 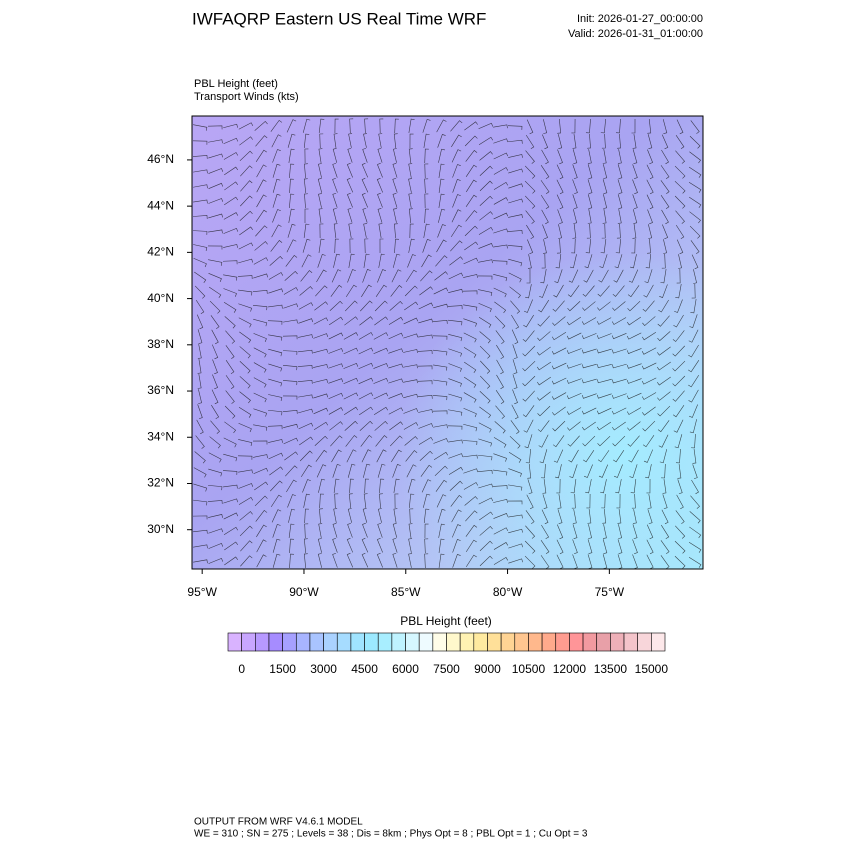 What do you see at coordinates (339, 18) in the screenshot?
I see `title: IWFAQRP Eastern US Real Time WRF` at bounding box center [339, 18].